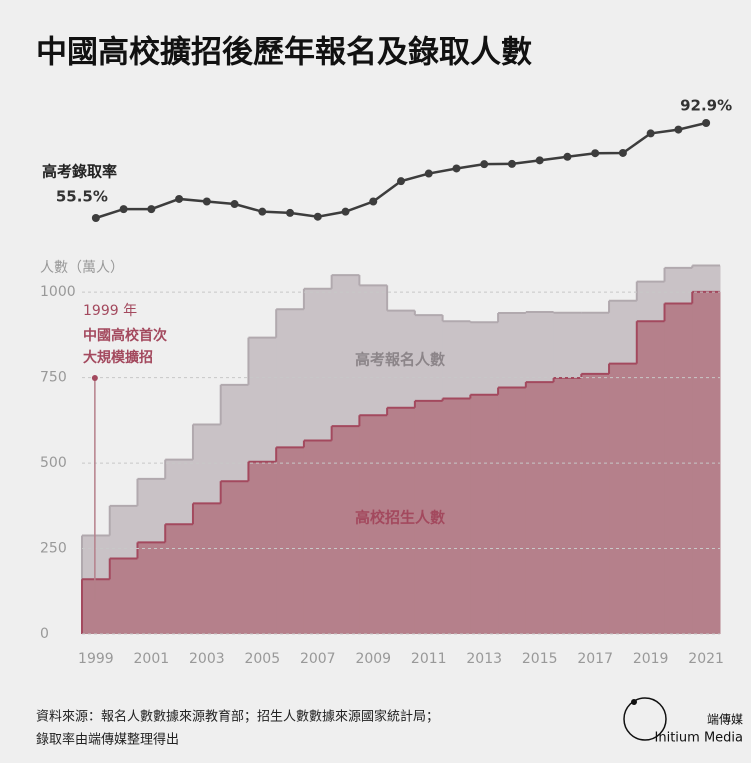 The image size is (751, 763). Describe the element at coordinates (699, 738) in the screenshot. I see `brand-en: Initium Media` at that location.